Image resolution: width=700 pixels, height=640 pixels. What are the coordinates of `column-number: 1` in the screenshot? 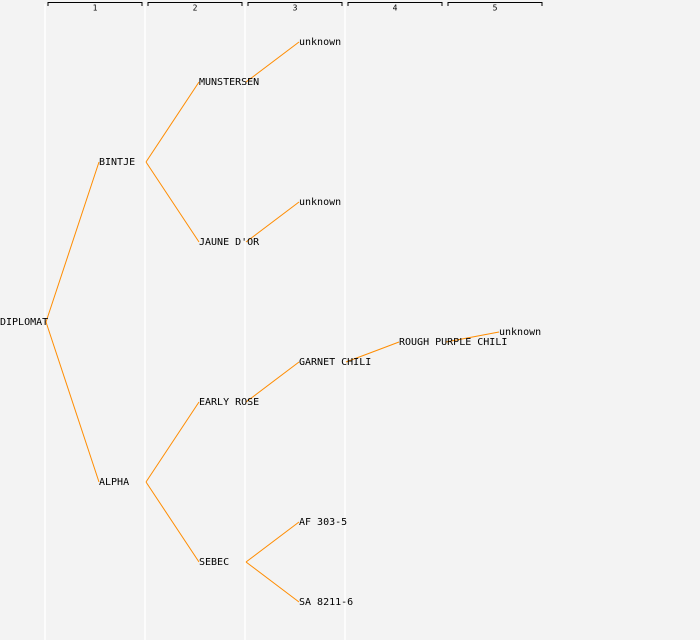 It's located at (95, 8).